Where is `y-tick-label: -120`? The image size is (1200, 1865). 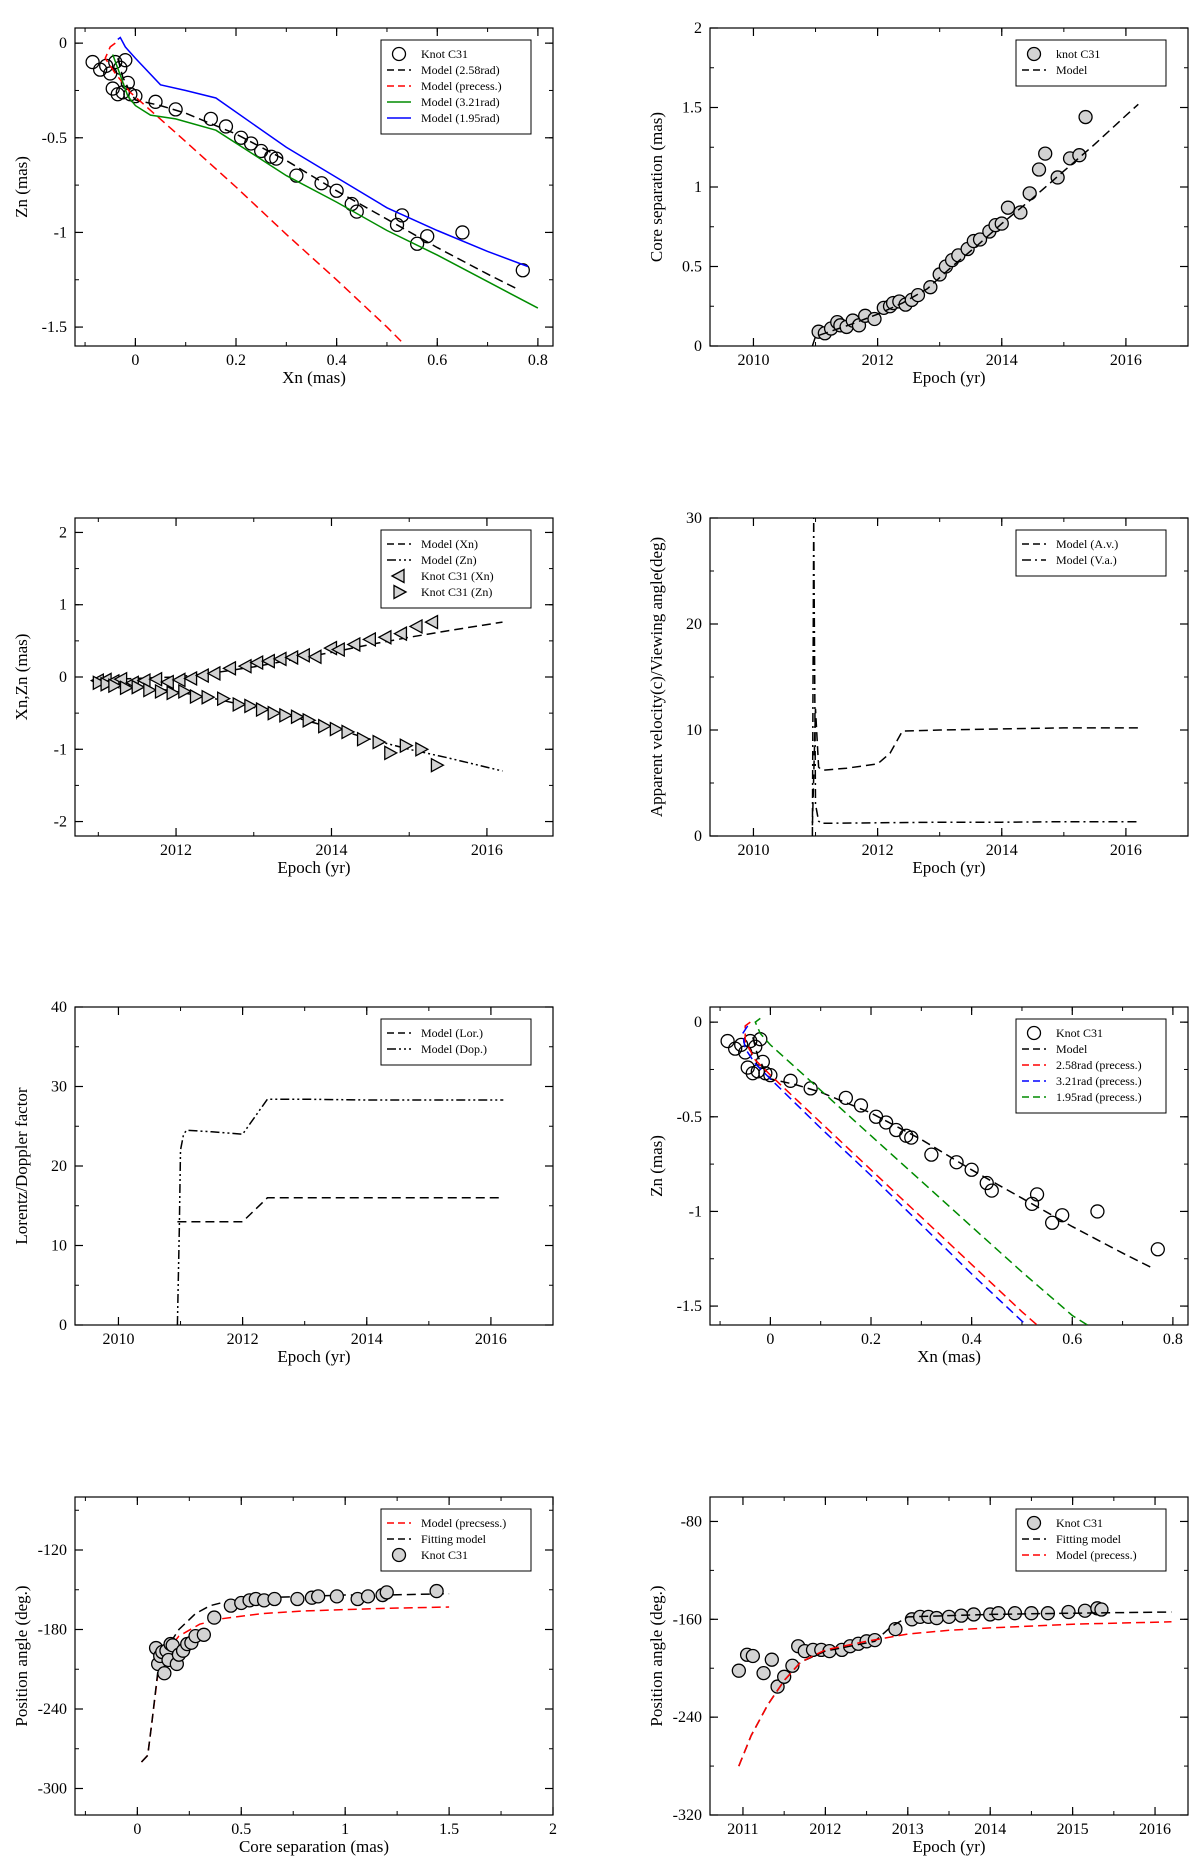 y-tick-label: -120 is located at coordinates (52, 1550).